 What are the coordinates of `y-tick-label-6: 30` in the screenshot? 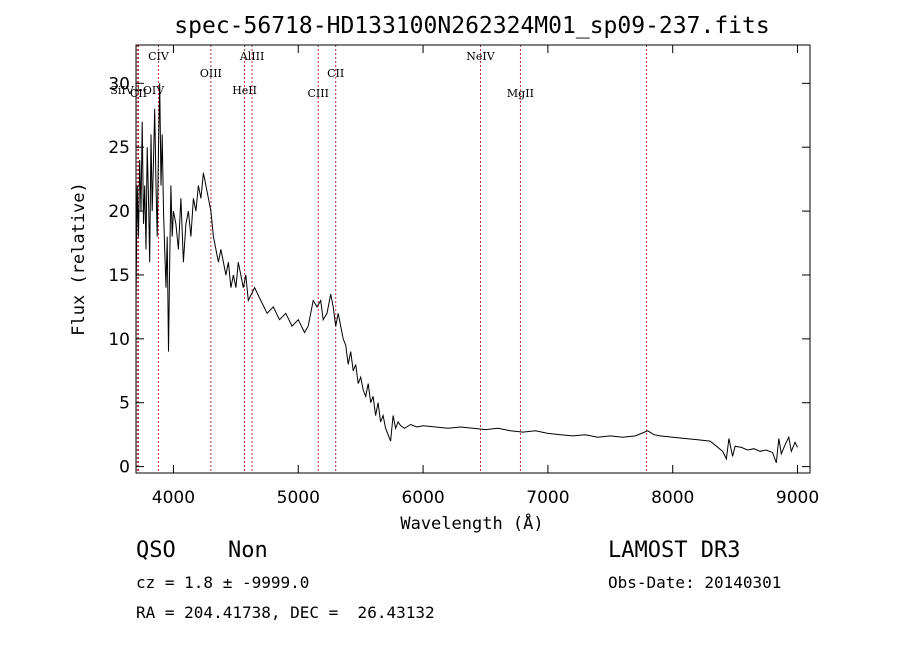 It's located at (119, 84).